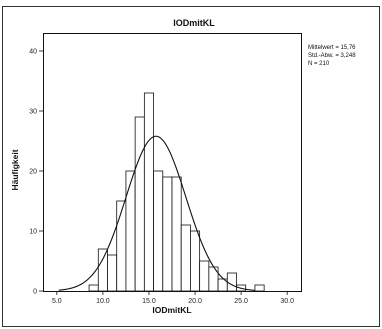 The height and width of the screenshot is (329, 382). What do you see at coordinates (33, 112) in the screenshot?
I see `y-tick-label: 30` at bounding box center [33, 112].